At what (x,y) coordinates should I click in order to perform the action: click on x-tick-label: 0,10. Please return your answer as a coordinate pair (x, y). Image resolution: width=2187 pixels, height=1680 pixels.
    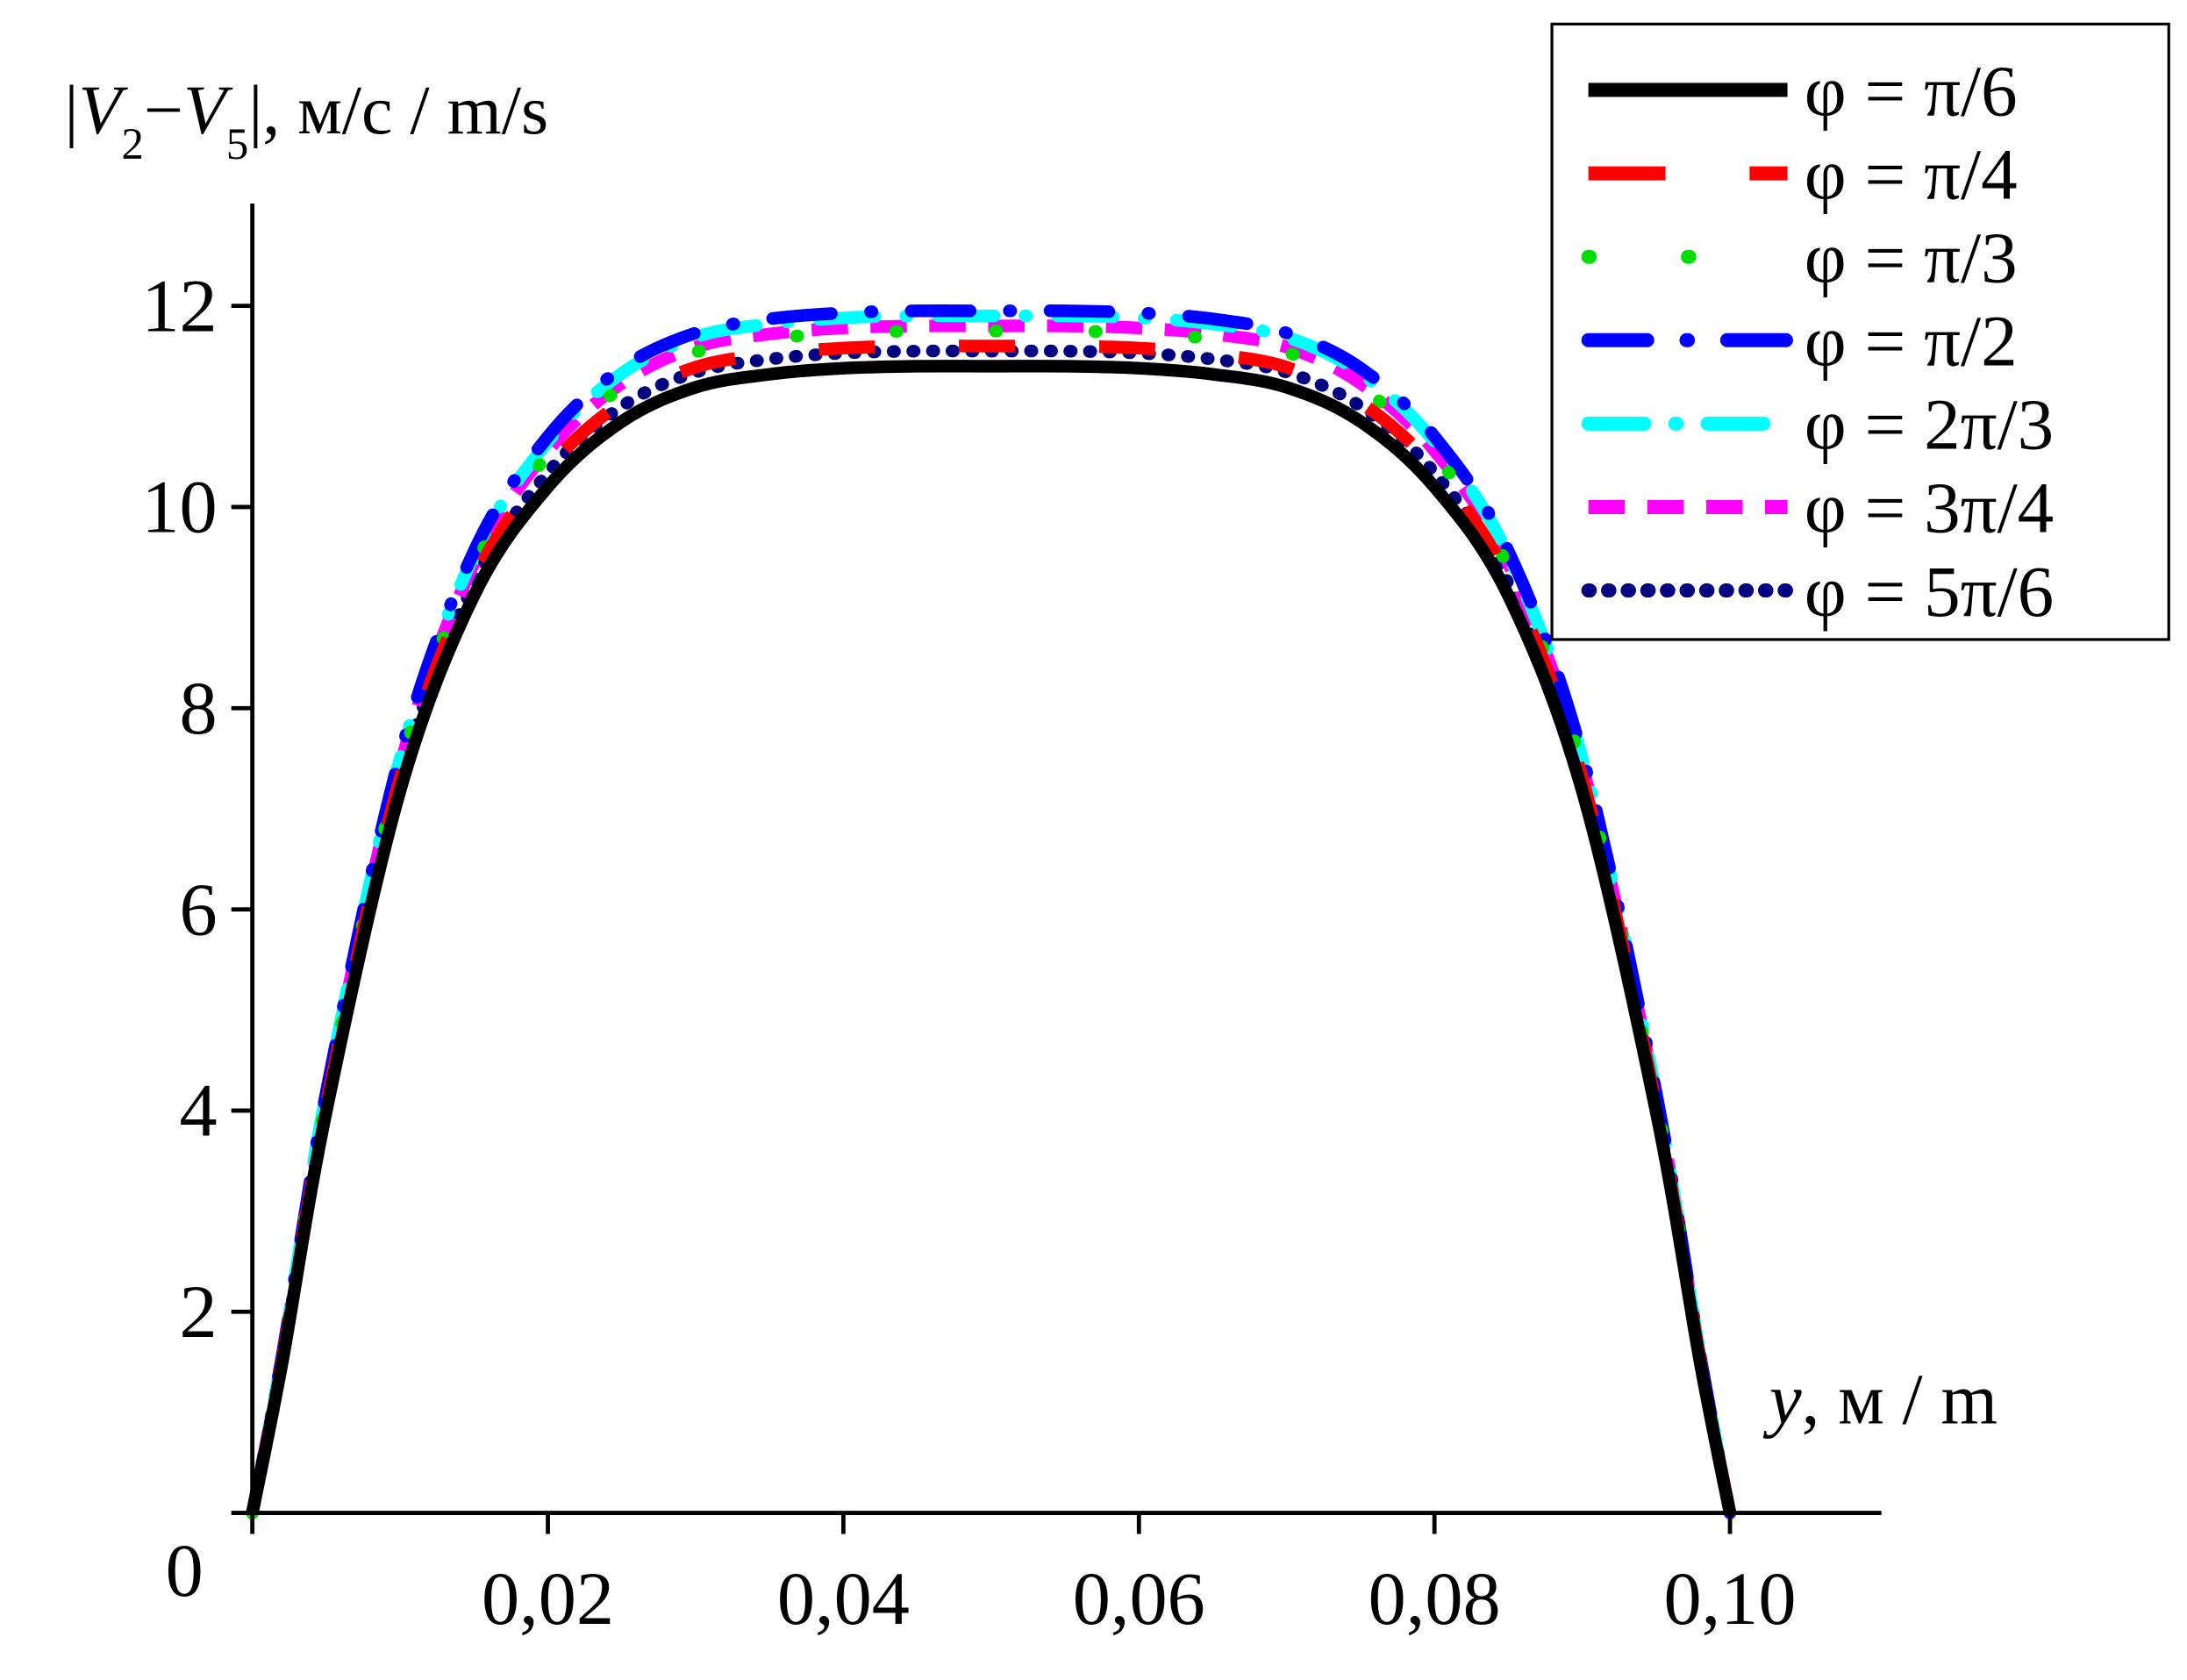
    Looking at the image, I should click on (1731, 1598).